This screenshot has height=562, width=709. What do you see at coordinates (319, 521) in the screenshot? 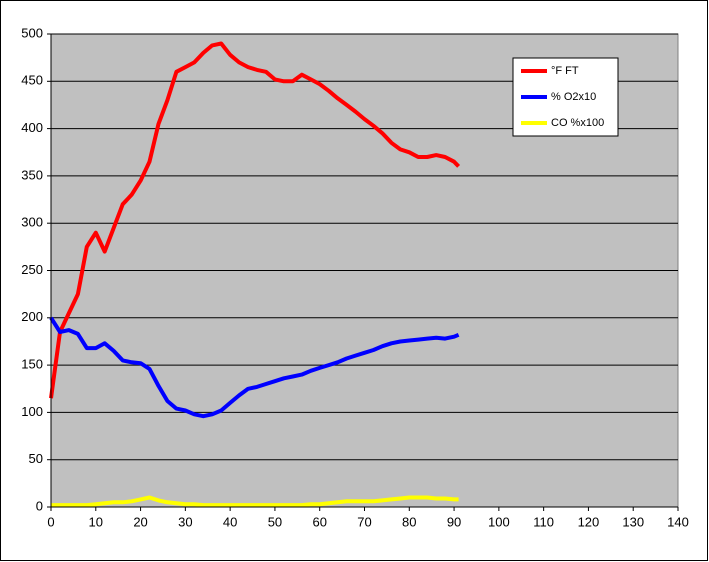
I see `x-tick-label: 60` at bounding box center [319, 521].